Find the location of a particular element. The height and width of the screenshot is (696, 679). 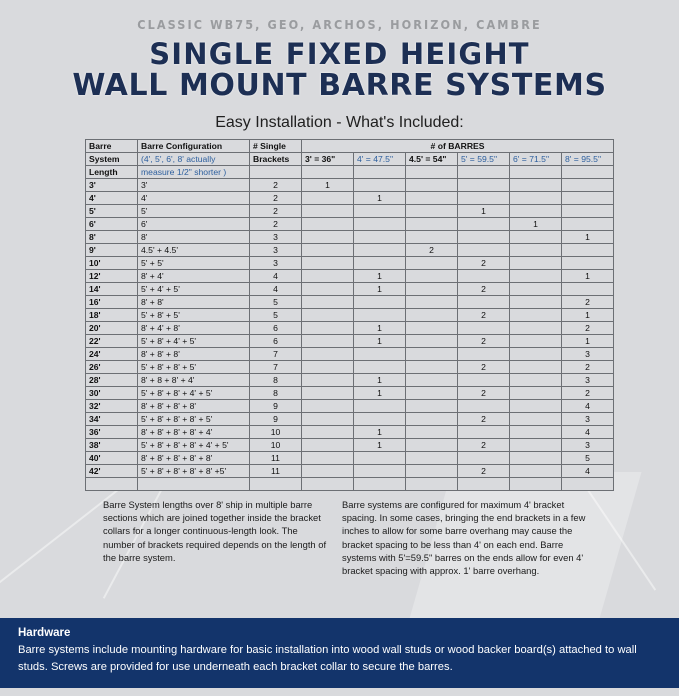

cell-barre-configuration: 8' + 8' + 8' + 8' + 8' is located at coordinates (193, 457).